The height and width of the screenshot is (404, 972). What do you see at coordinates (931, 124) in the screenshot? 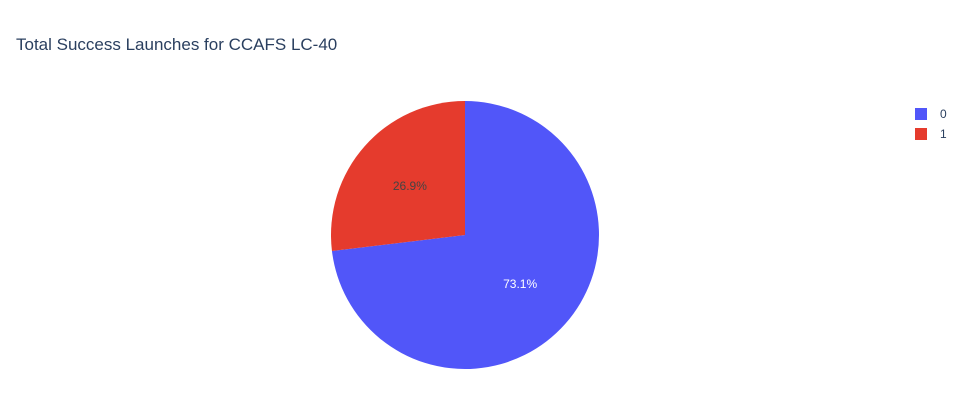
I see `legend: 01` at bounding box center [931, 124].